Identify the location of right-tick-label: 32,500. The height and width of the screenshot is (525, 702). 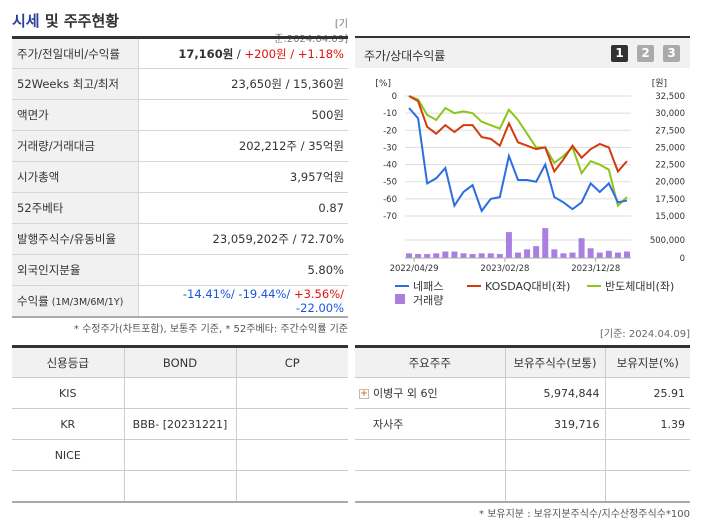
(670, 97).